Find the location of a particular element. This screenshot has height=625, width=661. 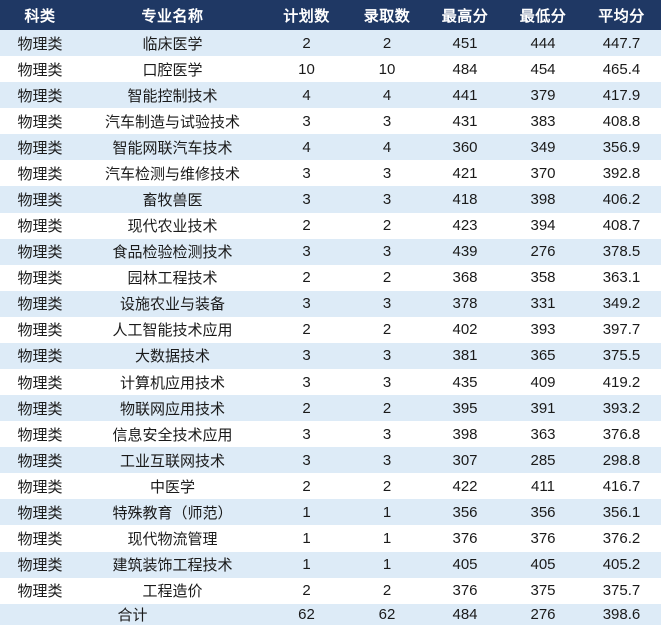

cell-admitted-count: 4 is located at coordinates (387, 147).